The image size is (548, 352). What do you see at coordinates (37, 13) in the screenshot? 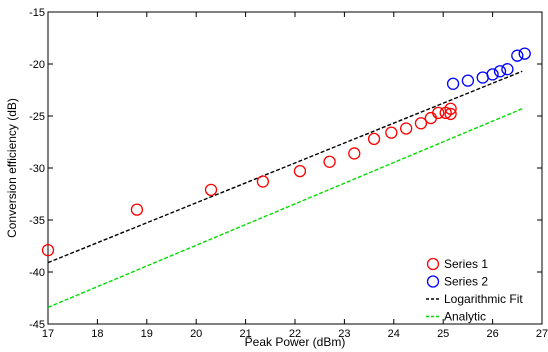
I see `y-tick-label: -15` at bounding box center [37, 13].